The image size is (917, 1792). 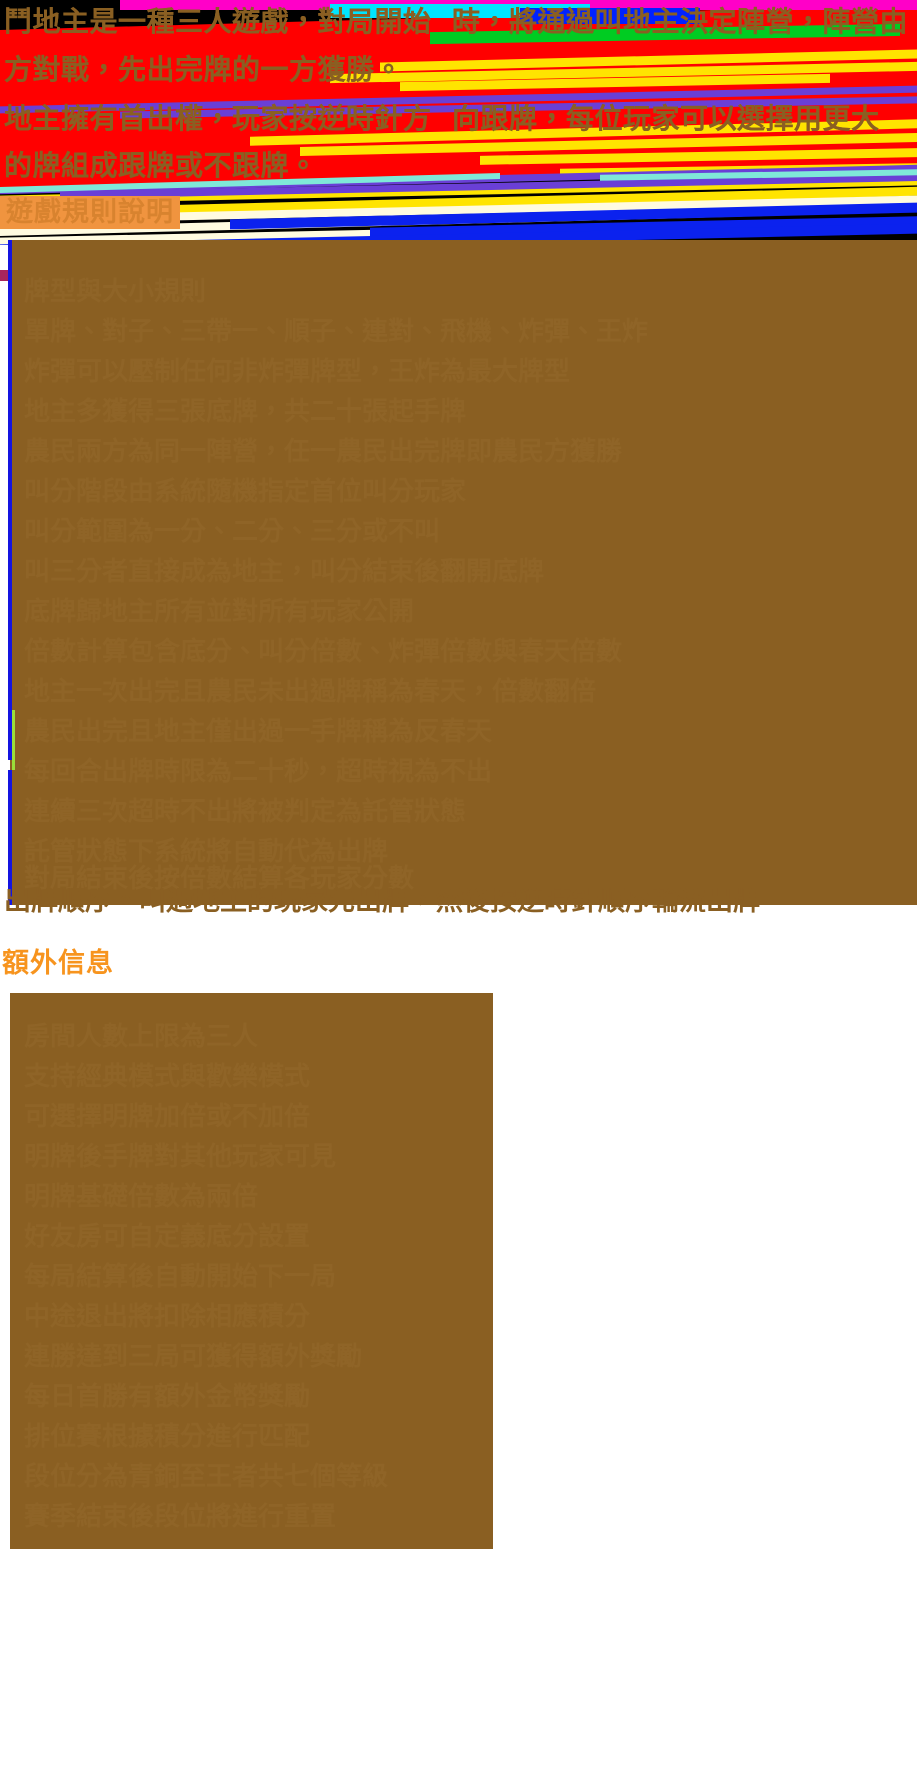 I want to click on ghost-text-line: 倍數計算包含底分、叫分倍數、炸彈倍數與春天倍數, so click(x=323, y=651).